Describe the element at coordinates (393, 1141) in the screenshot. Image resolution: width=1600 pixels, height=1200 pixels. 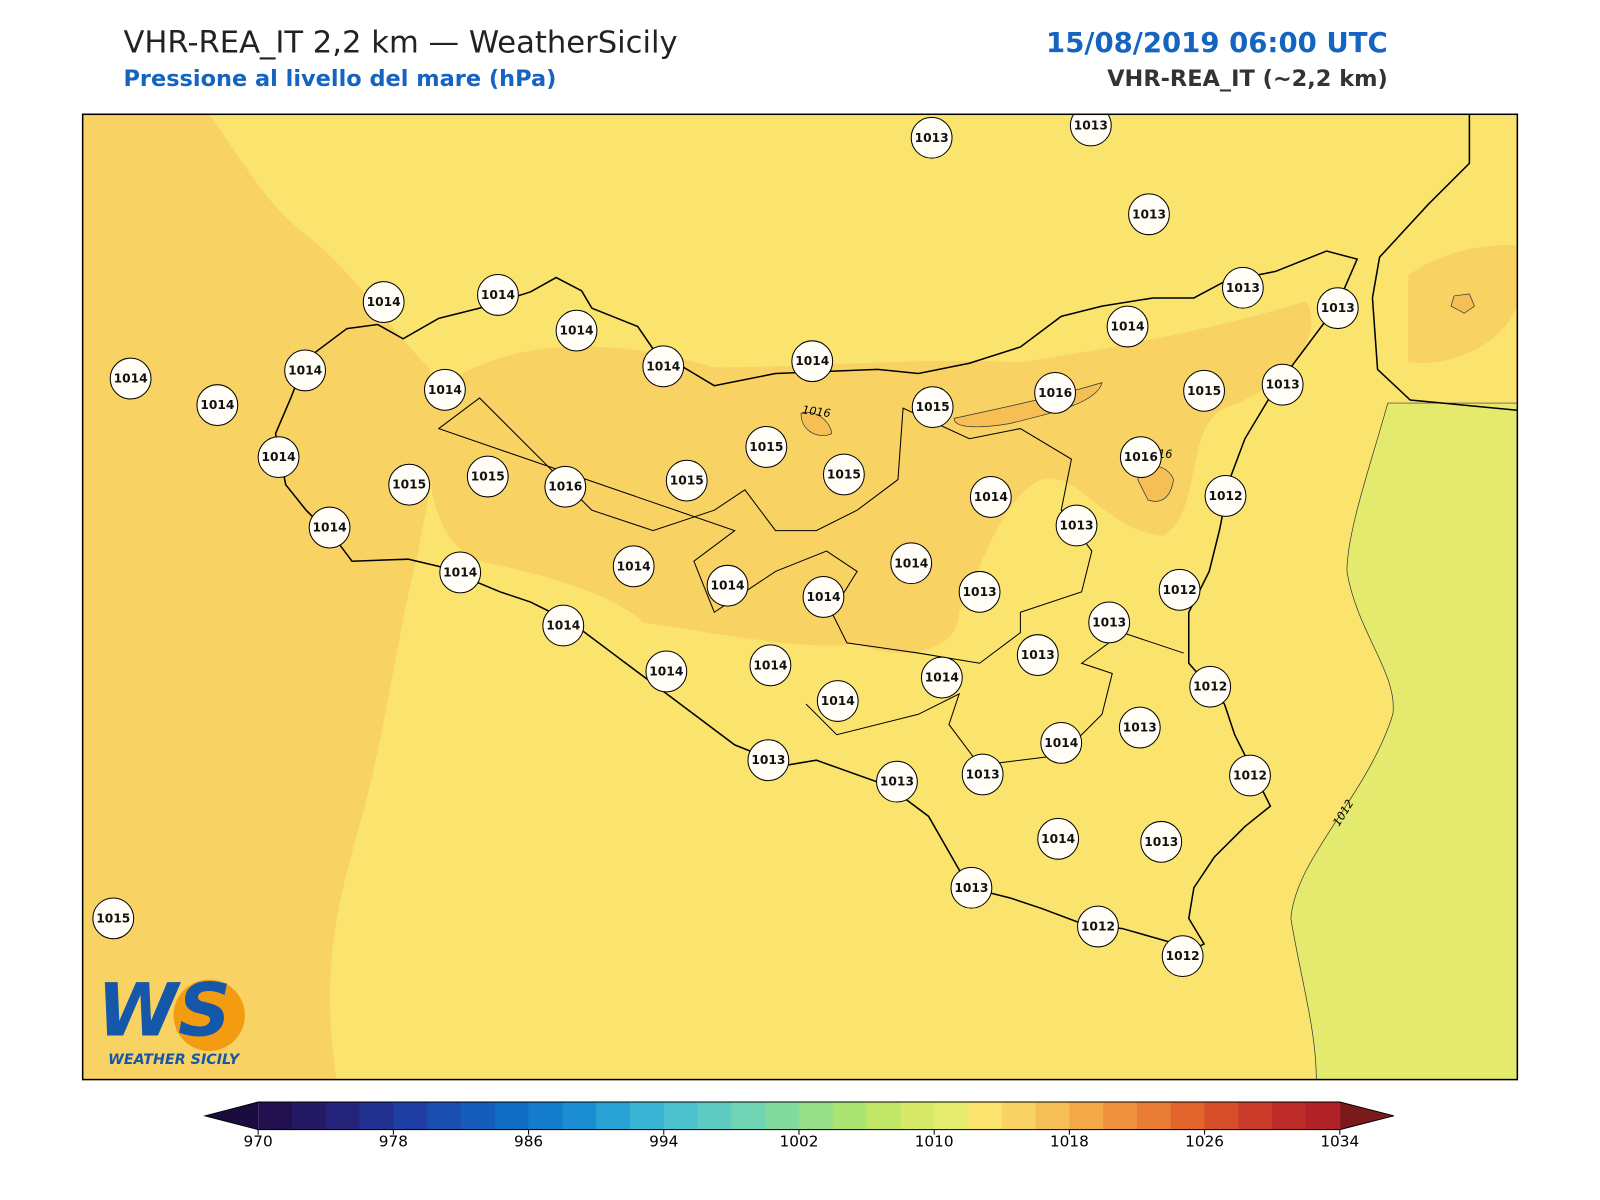
I see `colorbar-tick-label: 978` at that location.